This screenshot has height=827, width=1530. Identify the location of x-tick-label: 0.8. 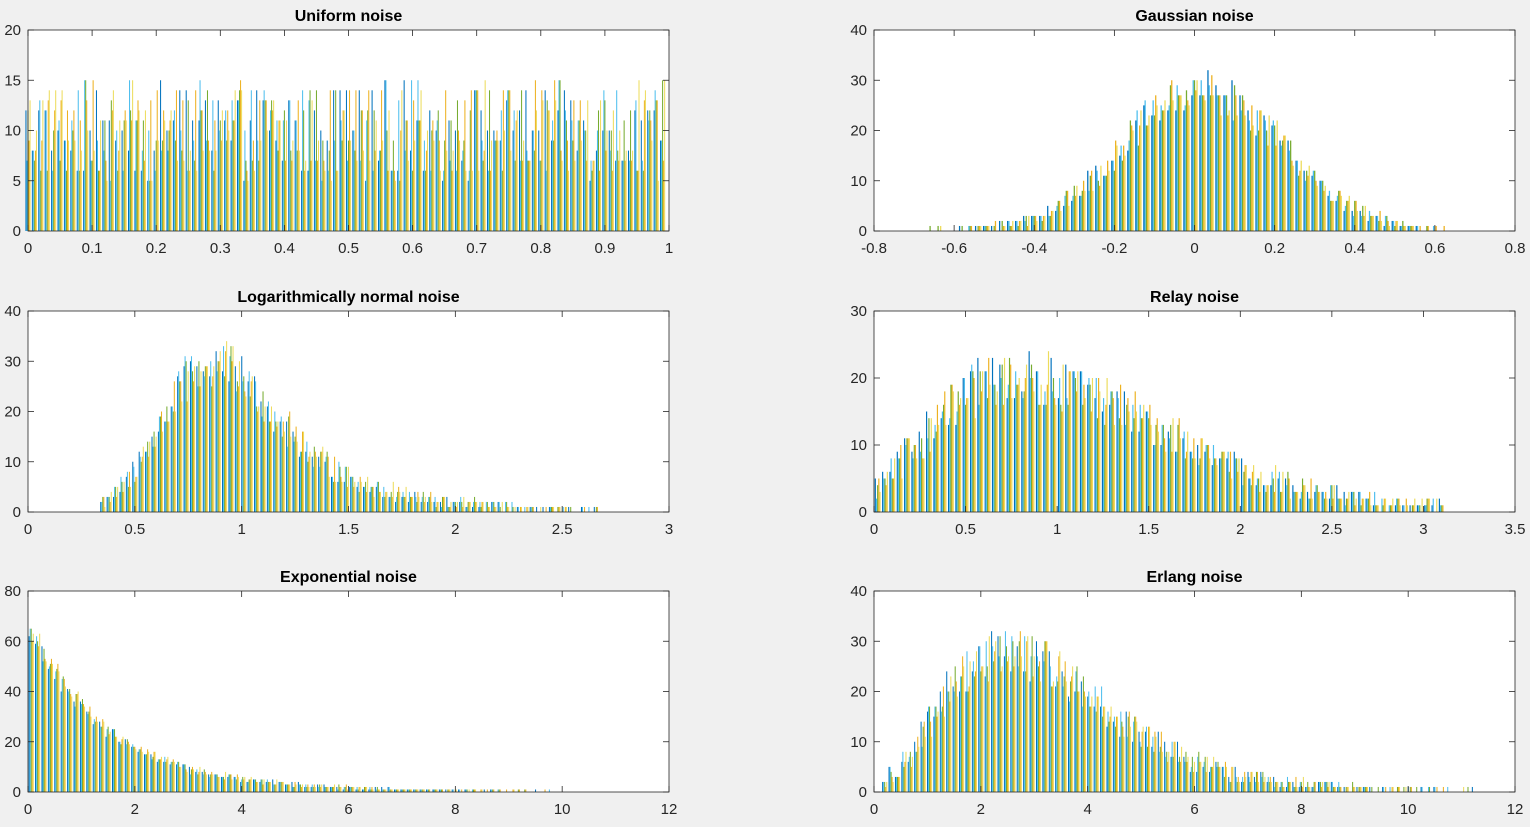
(1515, 248).